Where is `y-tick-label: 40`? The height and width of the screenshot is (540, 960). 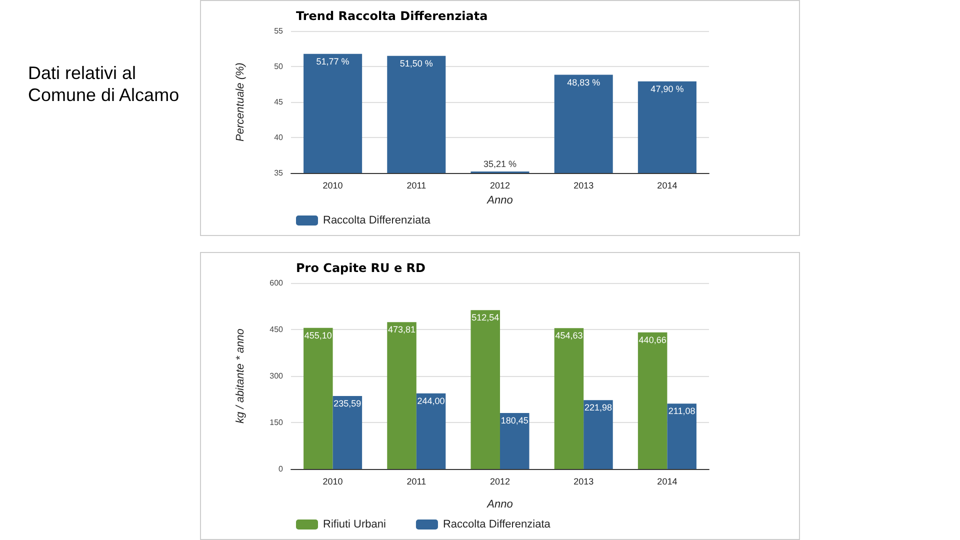
y-tick-label: 40 is located at coordinates (279, 137).